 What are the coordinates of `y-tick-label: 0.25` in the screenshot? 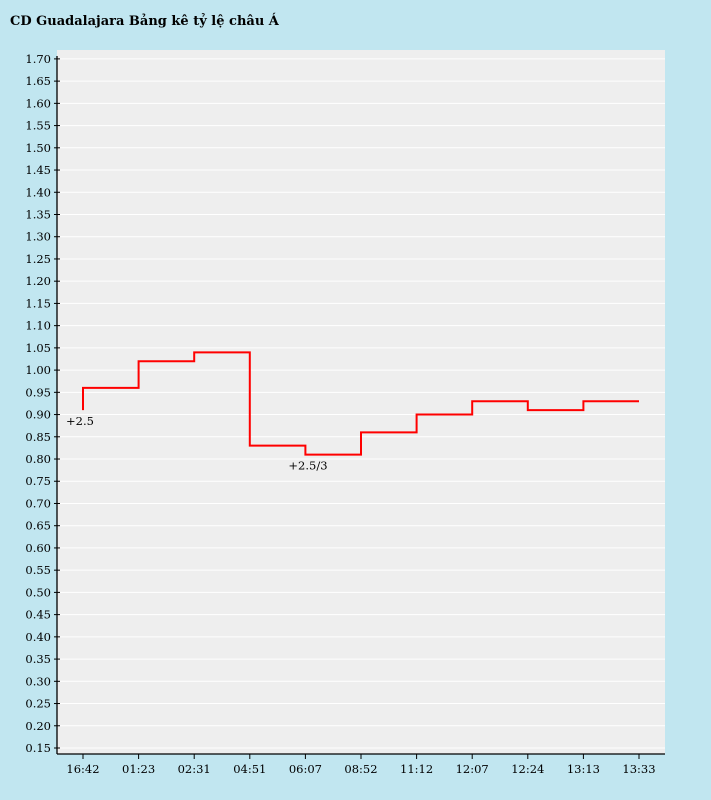 It's located at (38, 704).